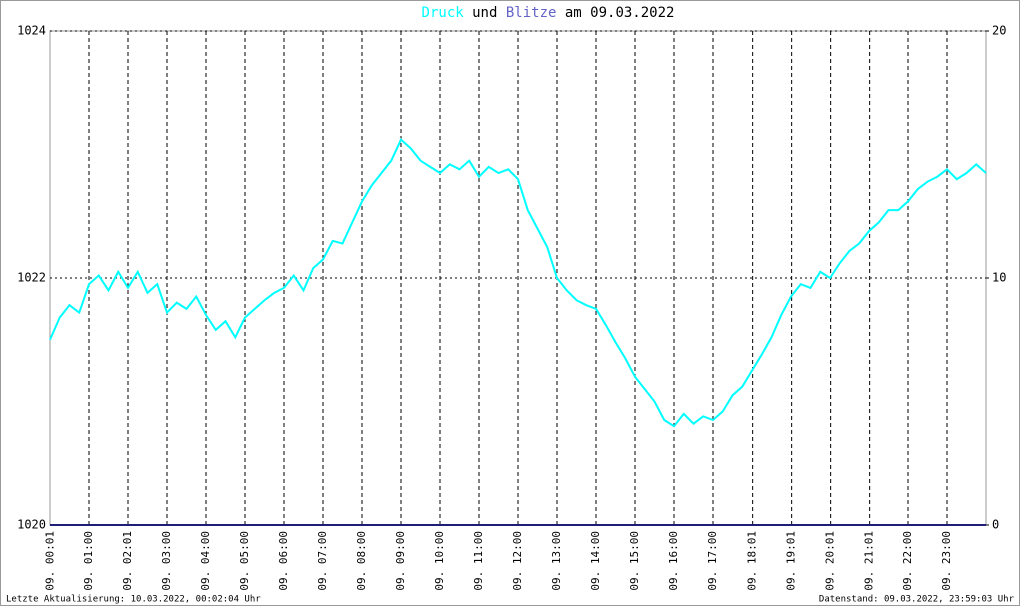  Describe the element at coordinates (322, 561) in the screenshot. I see `x-tick-label: 09. 07:00` at that location.